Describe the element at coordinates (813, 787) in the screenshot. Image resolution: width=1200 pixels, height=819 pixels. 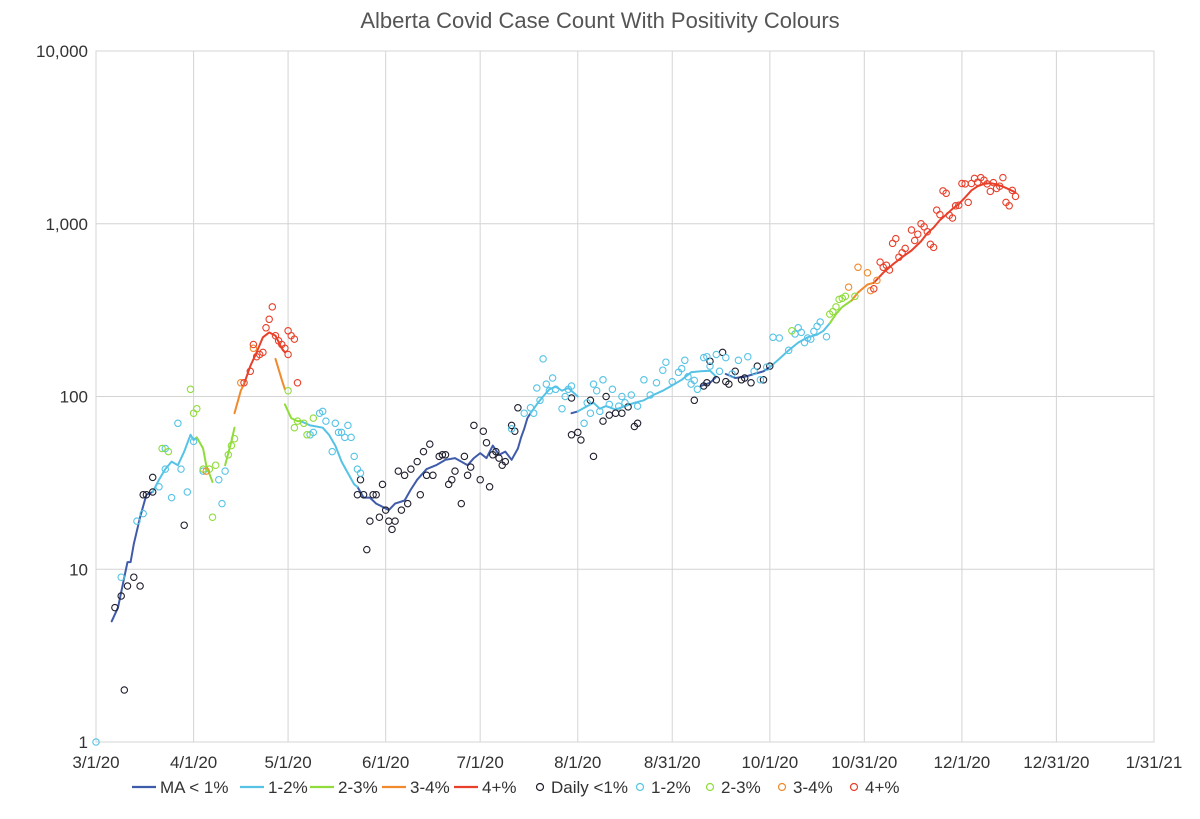
I see `legend-label: 3-4%` at that location.